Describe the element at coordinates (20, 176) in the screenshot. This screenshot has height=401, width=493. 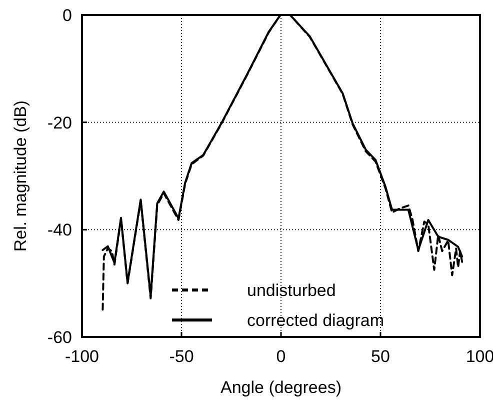
I see `y-axis-title: Rel. magnitude (dB)` at that location.